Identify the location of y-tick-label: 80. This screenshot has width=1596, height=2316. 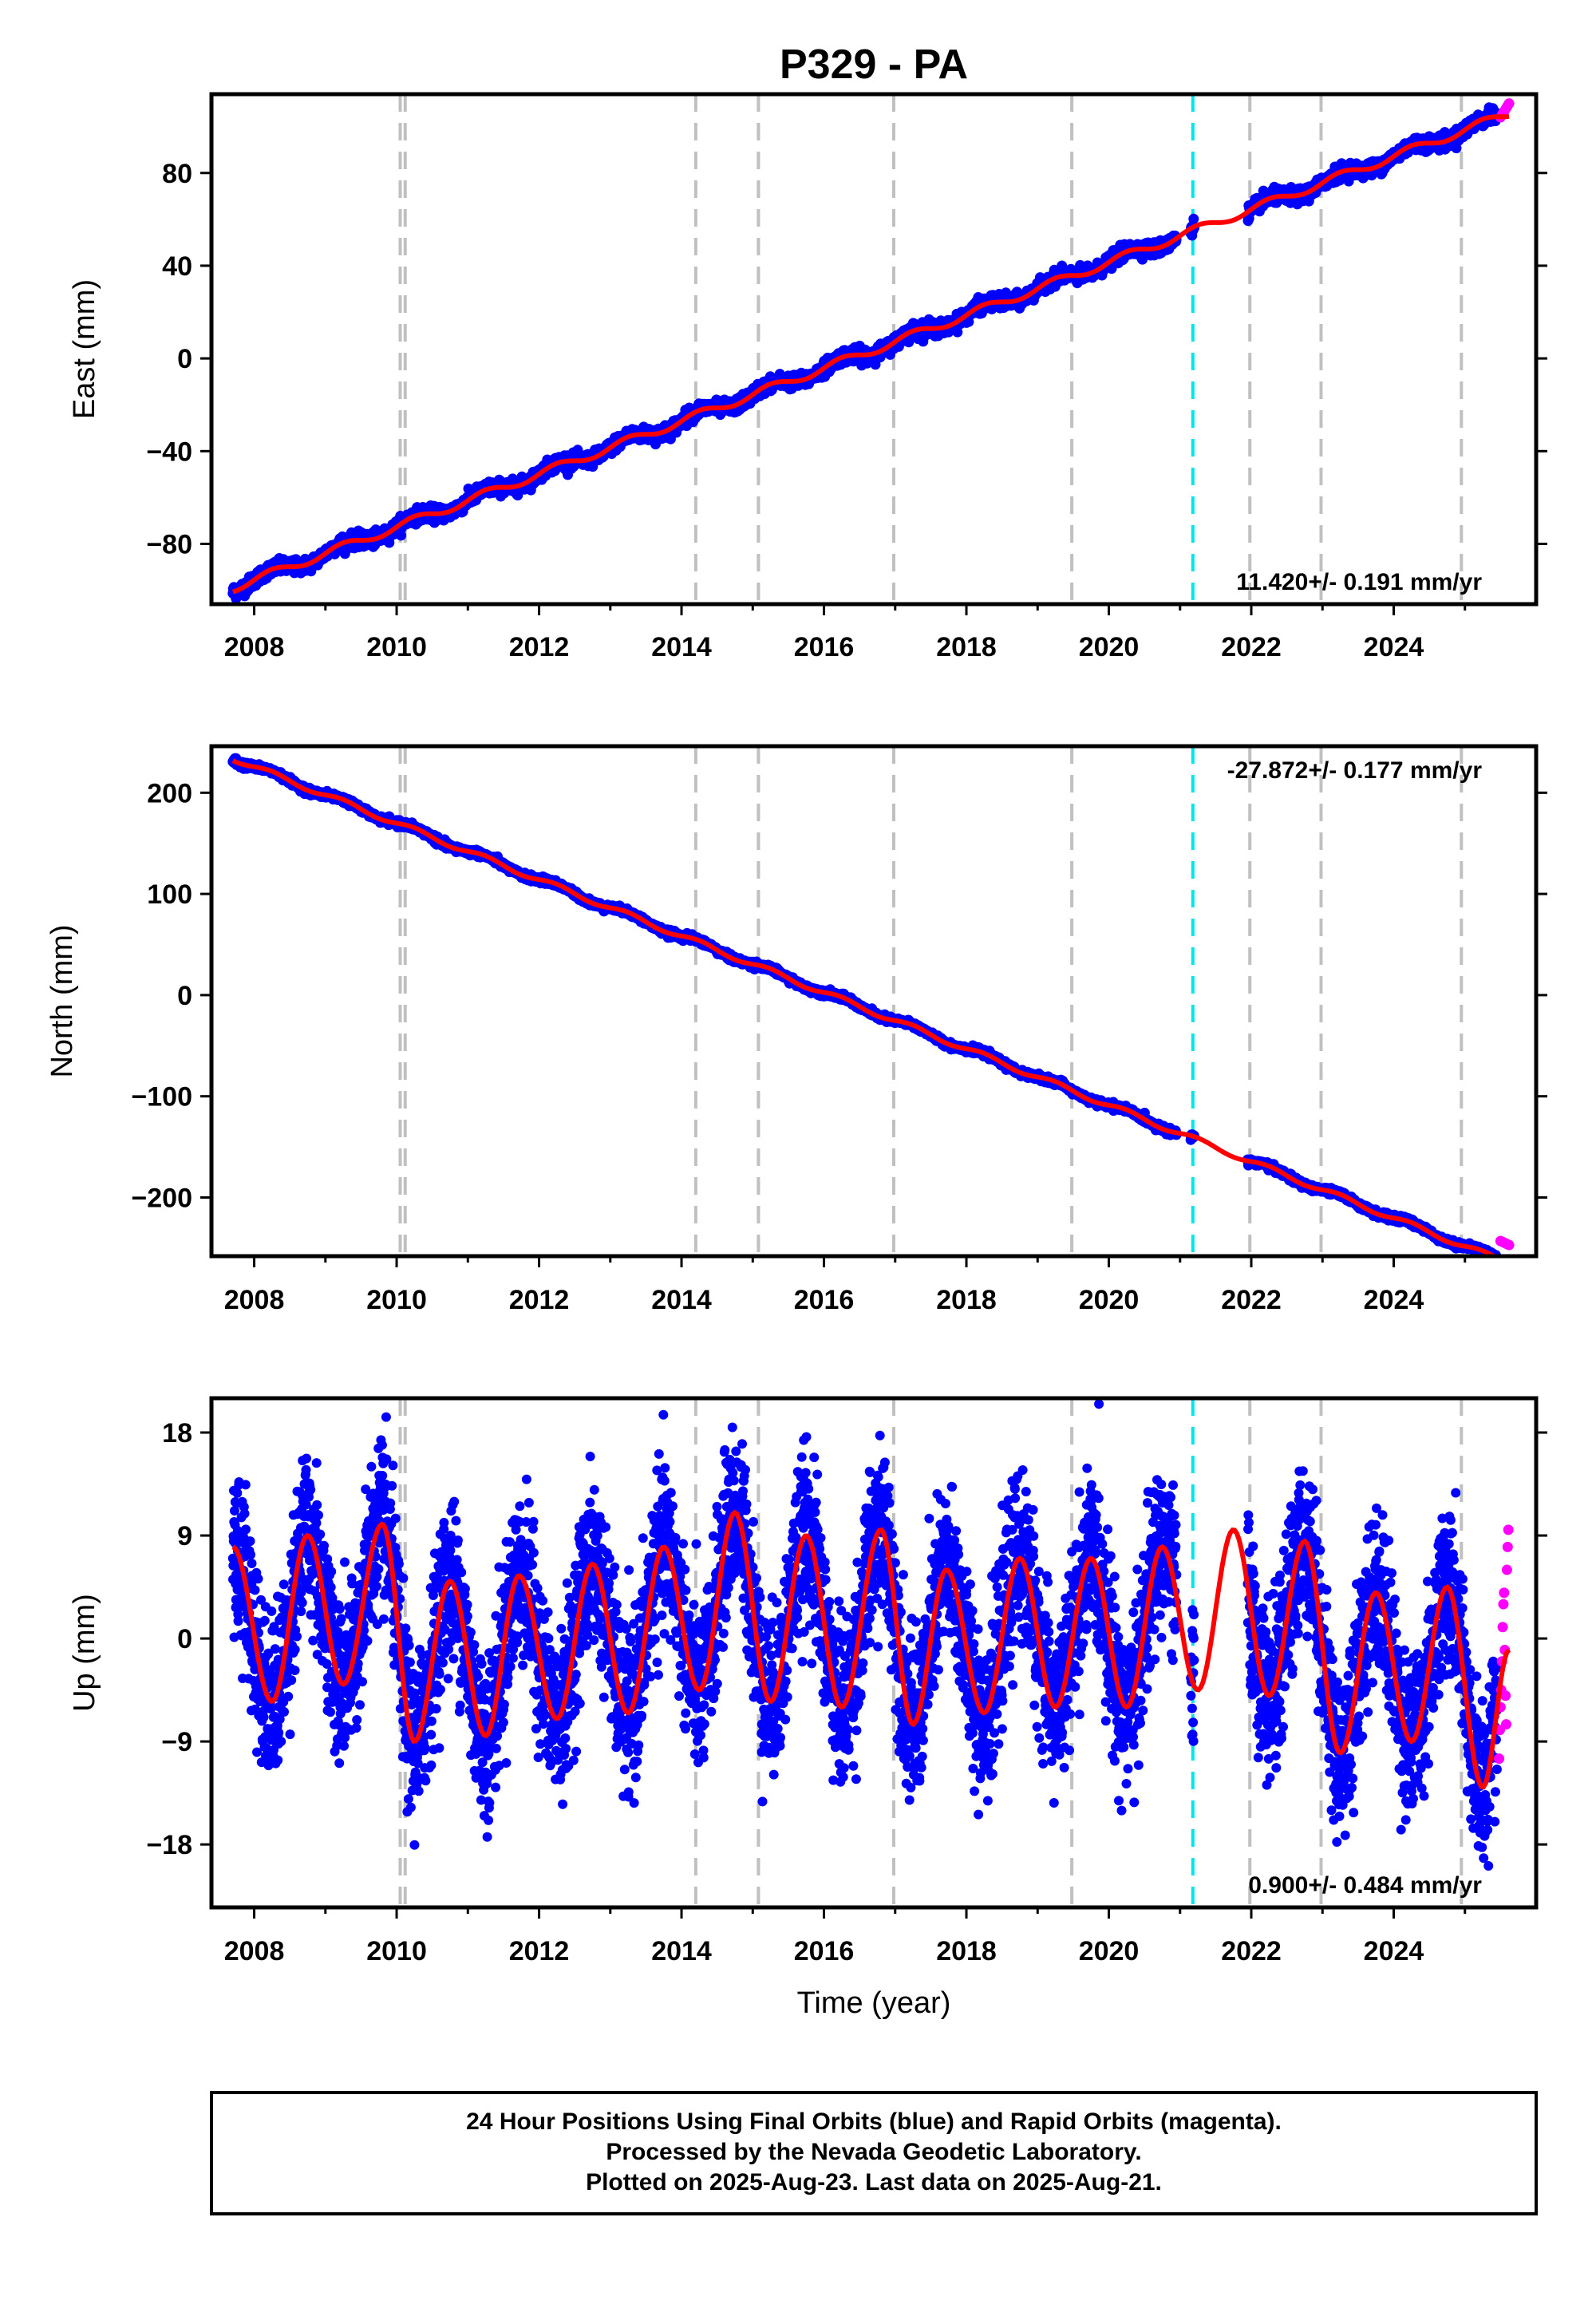
(177, 174).